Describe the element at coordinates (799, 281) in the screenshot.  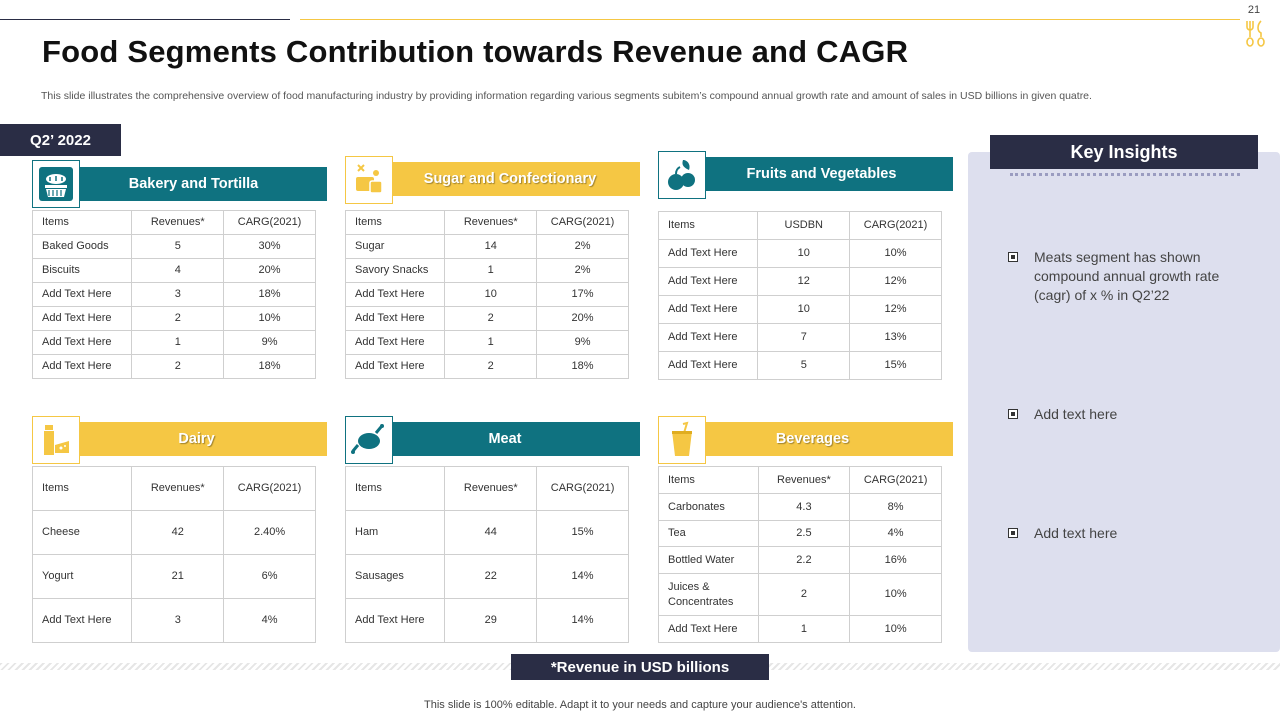
I see `table-row: Add Text Here 12 12%` at that location.